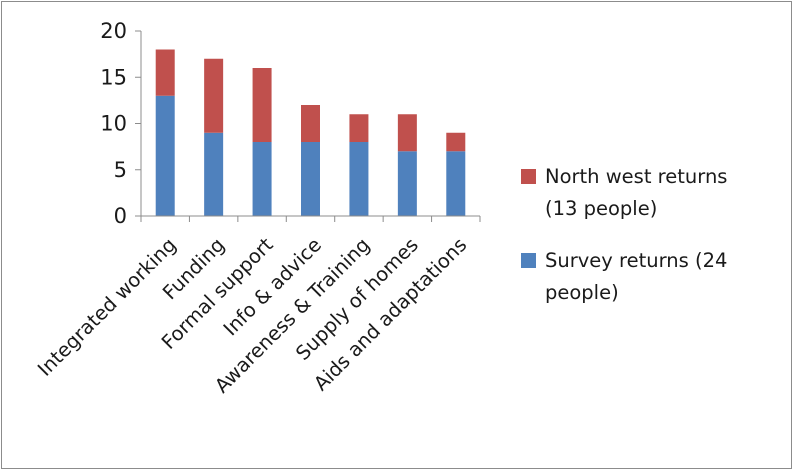 The height and width of the screenshot is (472, 795). Describe the element at coordinates (582, 292) in the screenshot. I see `legend-label: people)` at that location.